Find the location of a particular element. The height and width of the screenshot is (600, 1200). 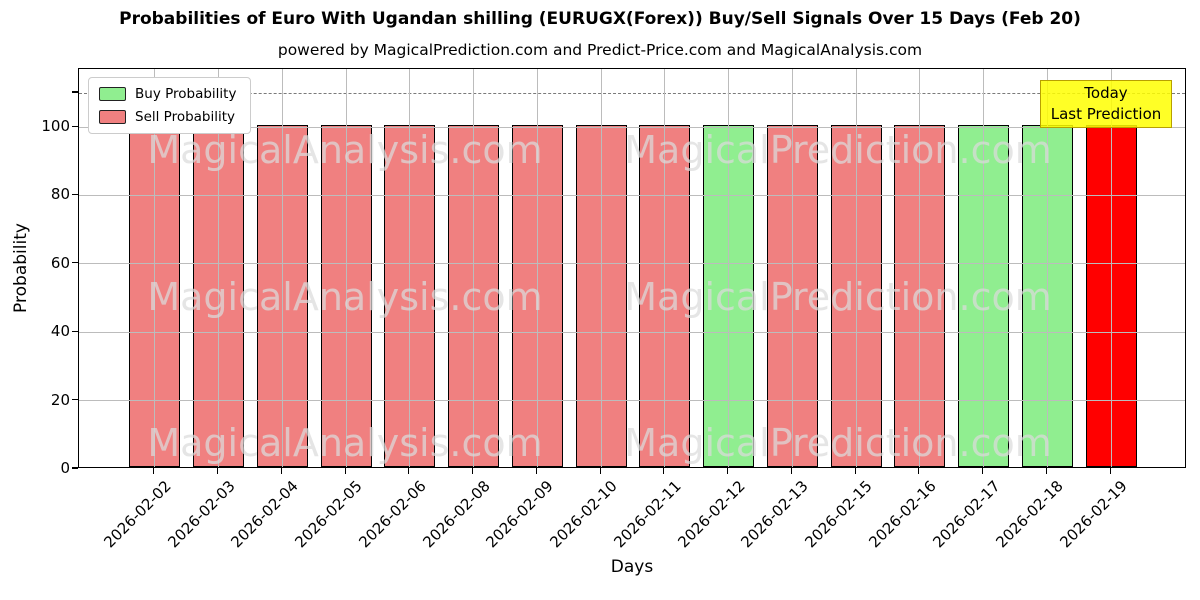

legend-item-buy: Buy Probability is located at coordinates (167, 94).